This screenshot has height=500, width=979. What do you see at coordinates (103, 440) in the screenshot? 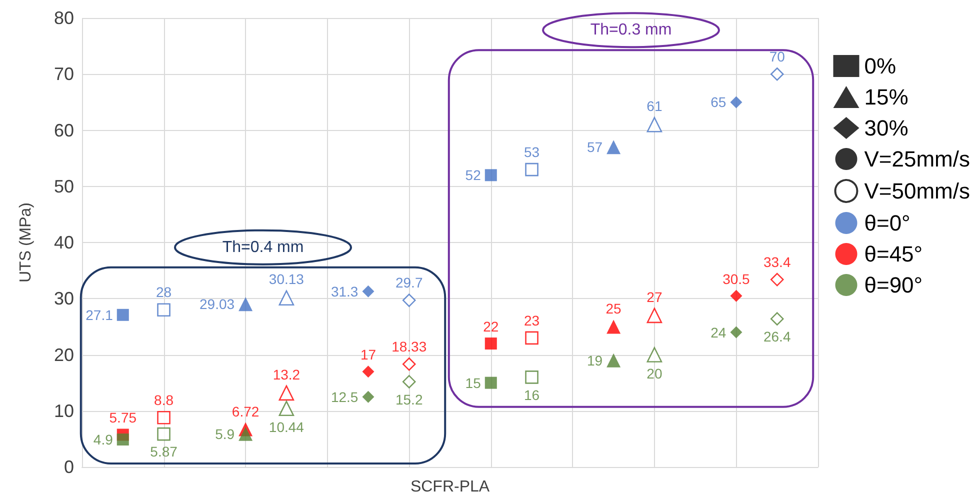
I see `data-label: 4.9` at bounding box center [103, 440].